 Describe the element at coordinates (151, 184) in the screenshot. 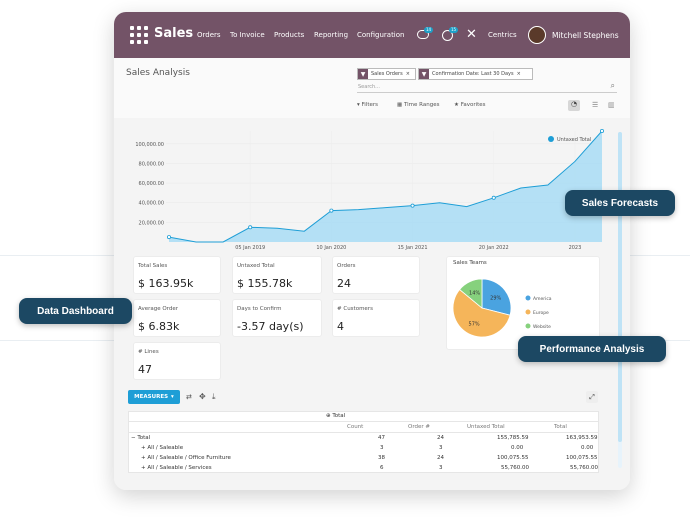

I see `y-tick-label: 60,000.00` at that location.